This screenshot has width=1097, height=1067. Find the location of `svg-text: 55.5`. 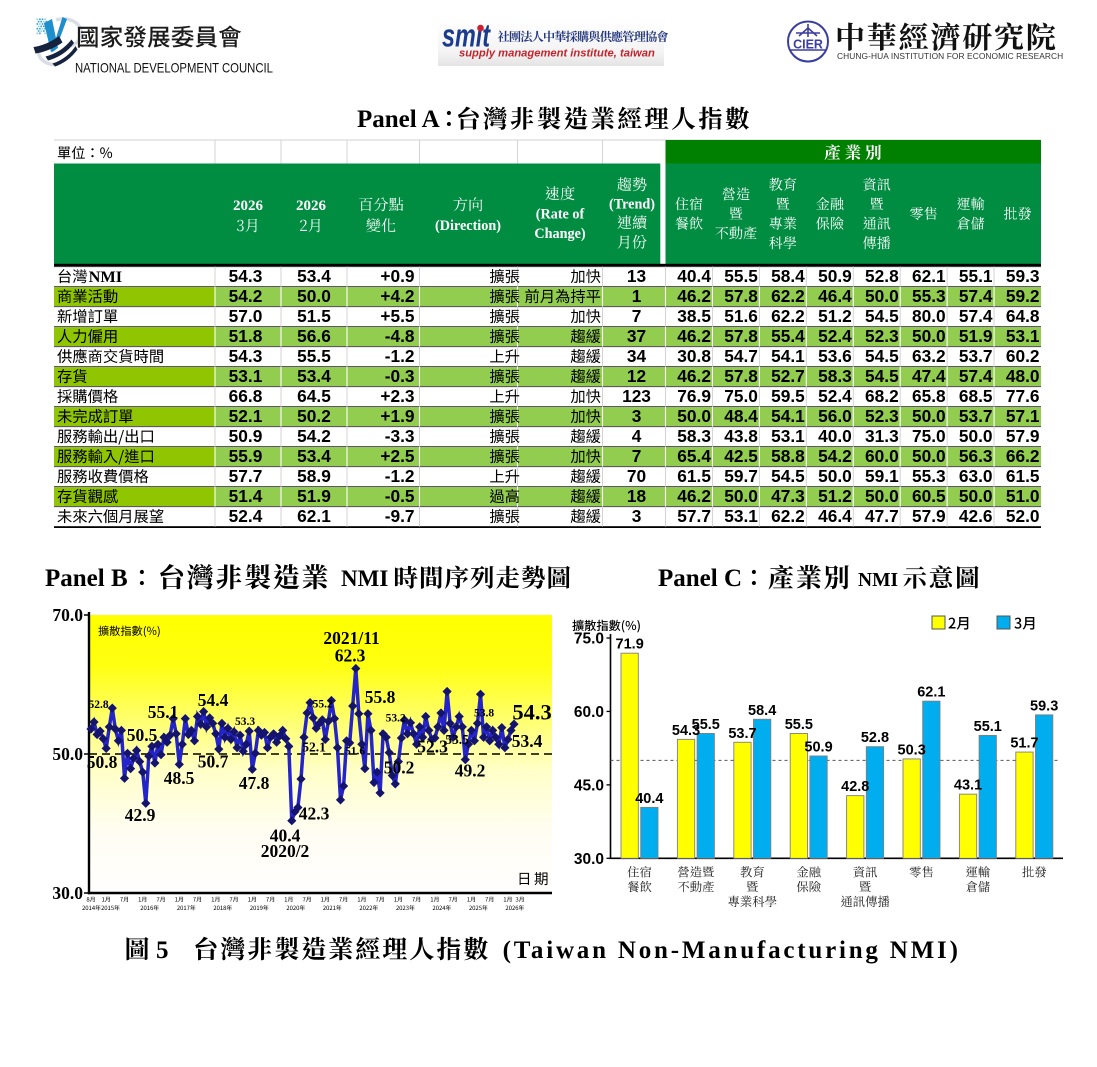

svg-text: 55.5 is located at coordinates (741, 276).